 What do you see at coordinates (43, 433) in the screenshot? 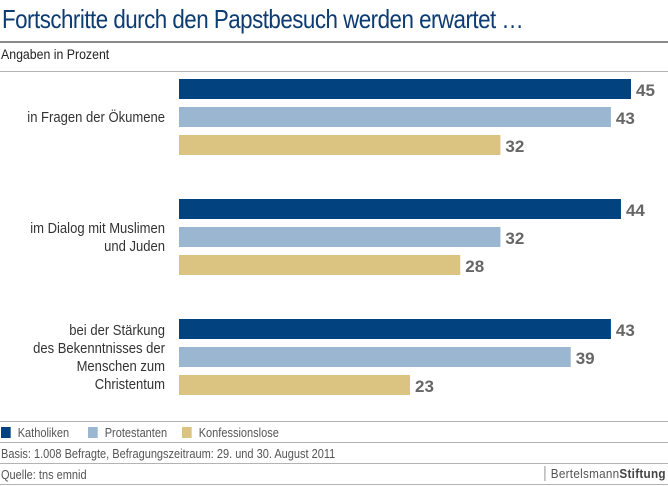
I see `legend-label: Katholiken` at bounding box center [43, 433].